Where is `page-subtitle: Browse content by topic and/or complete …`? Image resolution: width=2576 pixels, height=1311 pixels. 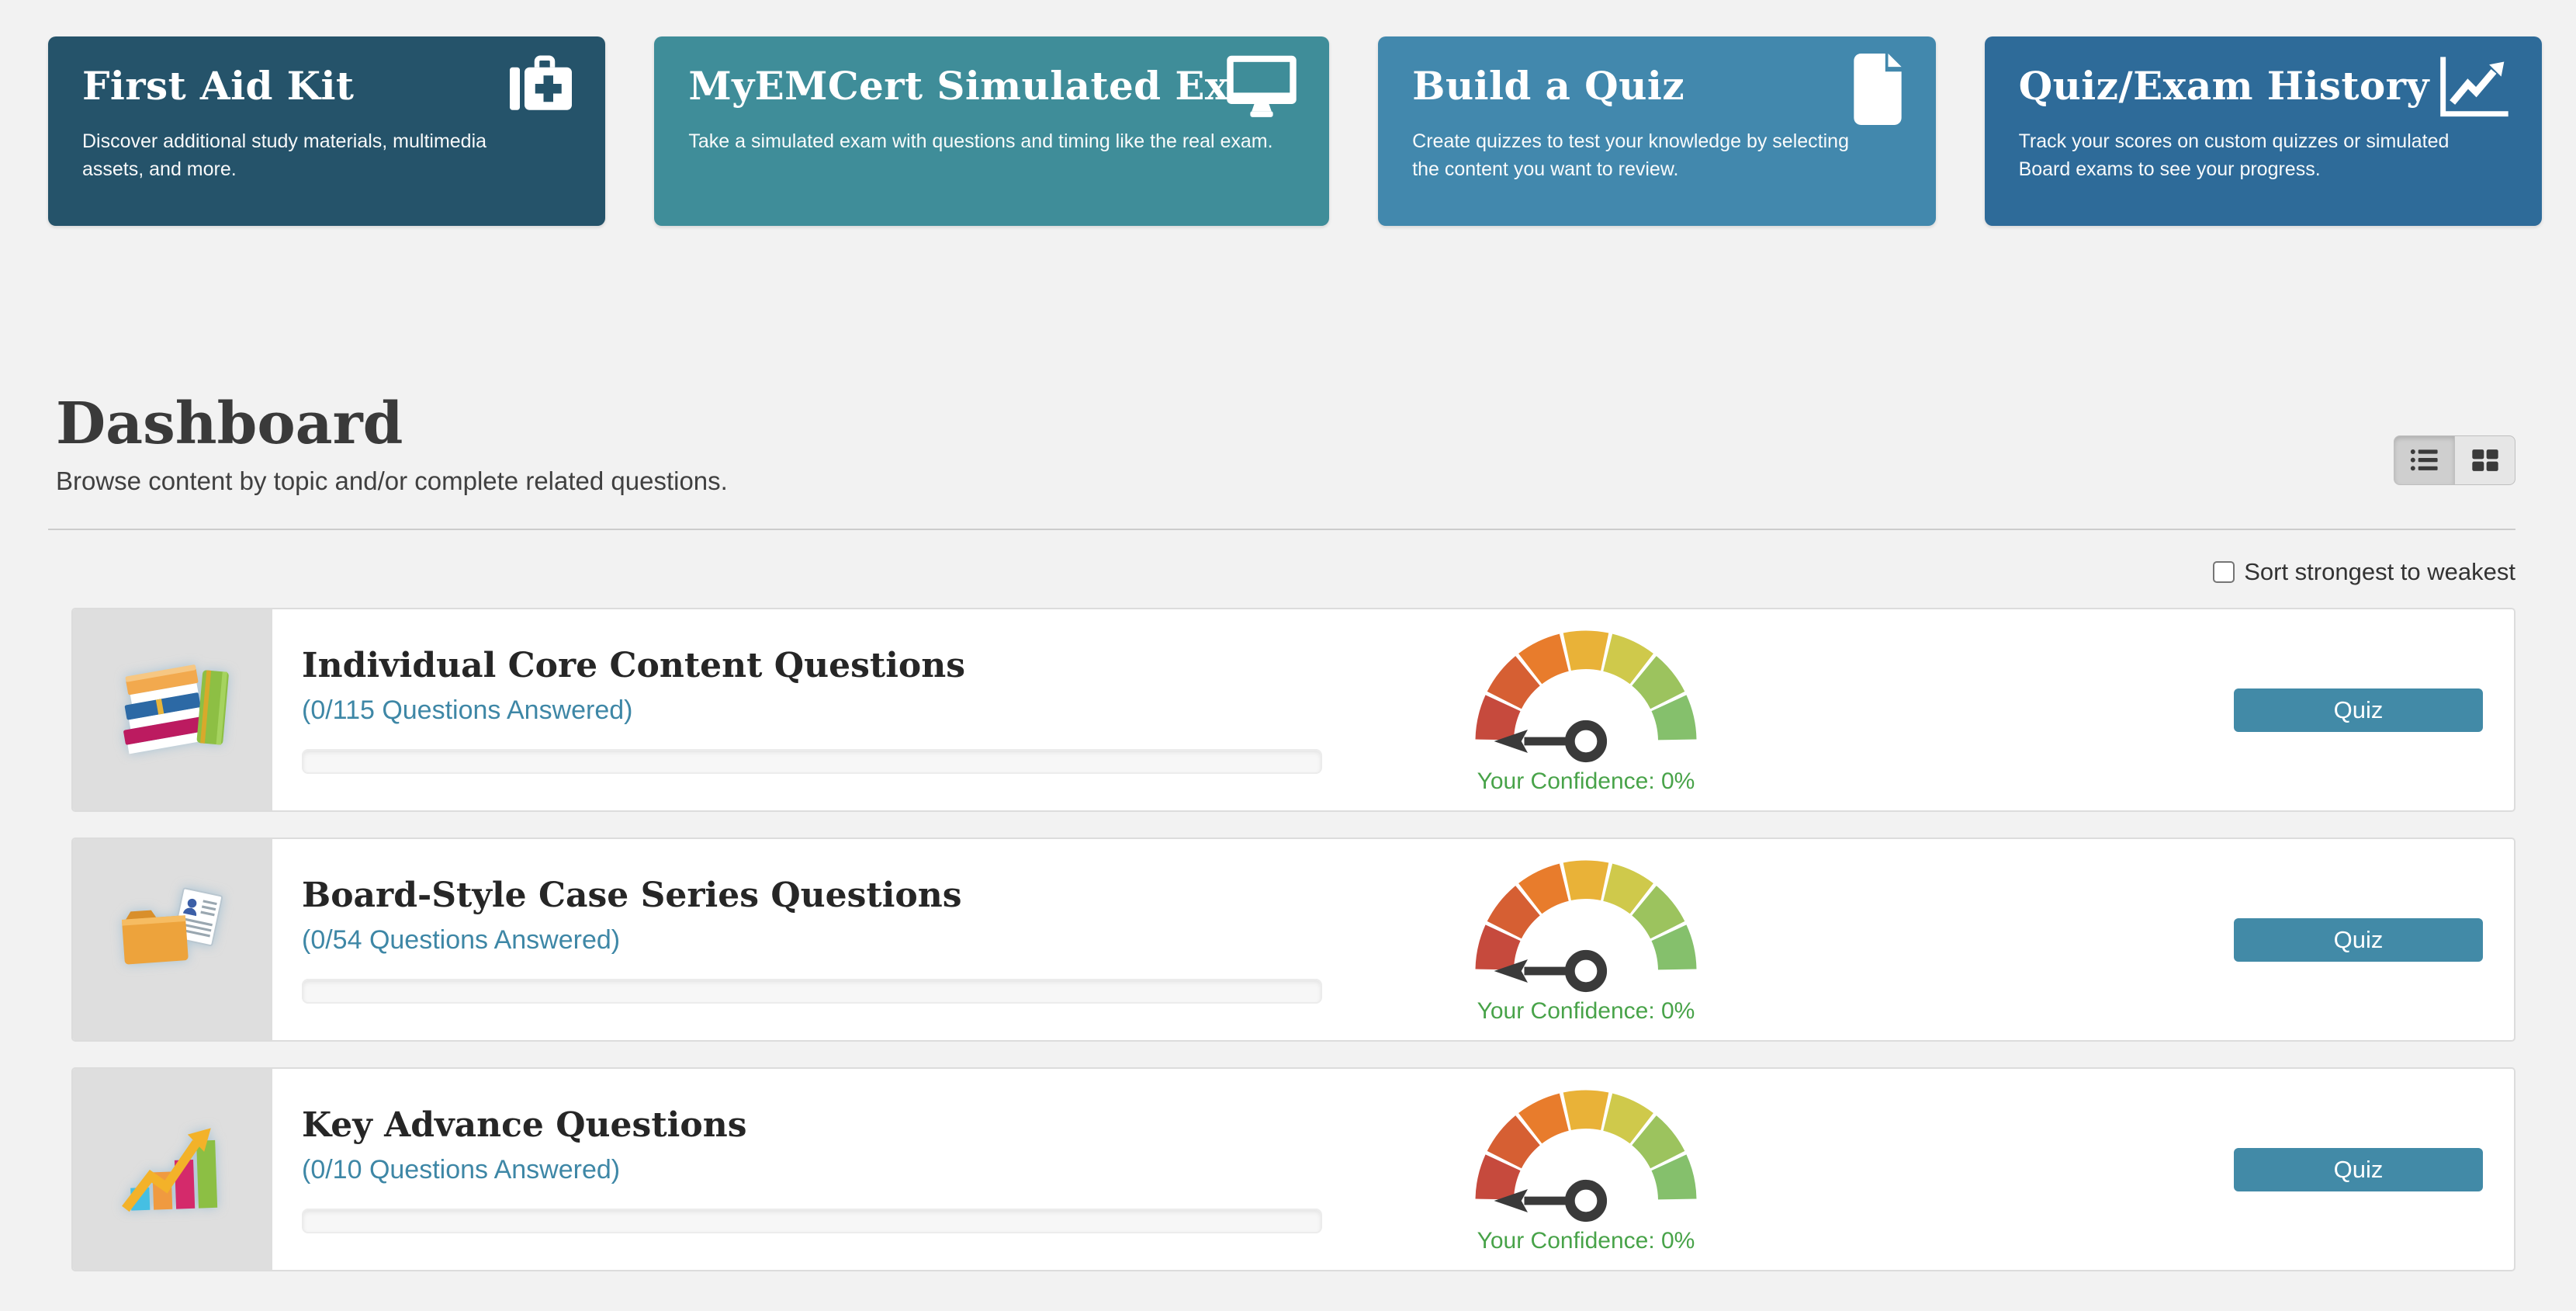
page-subtitle: Browse content by topic and/or complete … is located at coordinates (392, 481).